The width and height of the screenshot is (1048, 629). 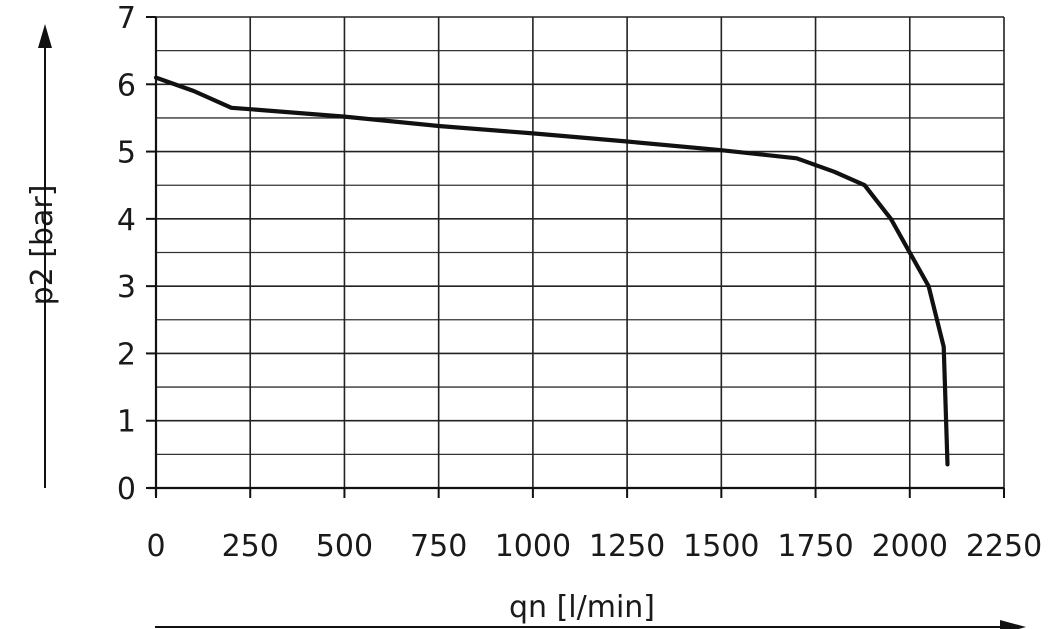 I want to click on y-tick-label: 7, so click(x=126, y=18).